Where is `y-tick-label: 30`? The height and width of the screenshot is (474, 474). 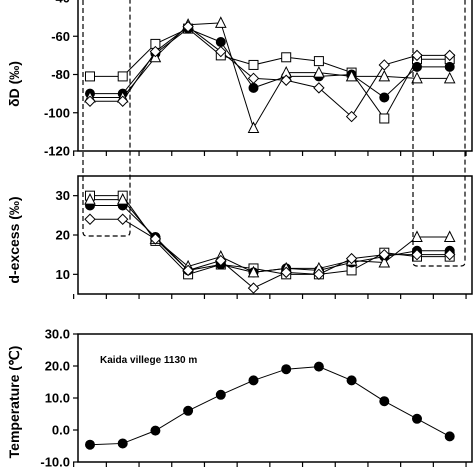
y-tick-label: 30 is located at coordinates (63, 195).